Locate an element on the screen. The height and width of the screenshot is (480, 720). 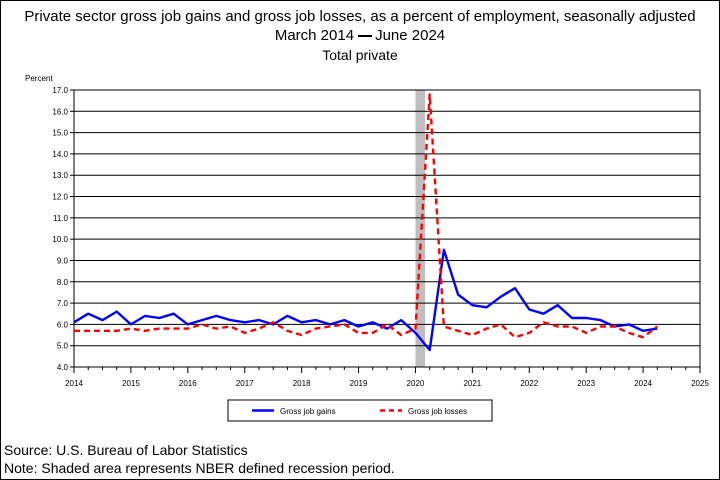
x-tick-label: 2022 is located at coordinates (529, 383).